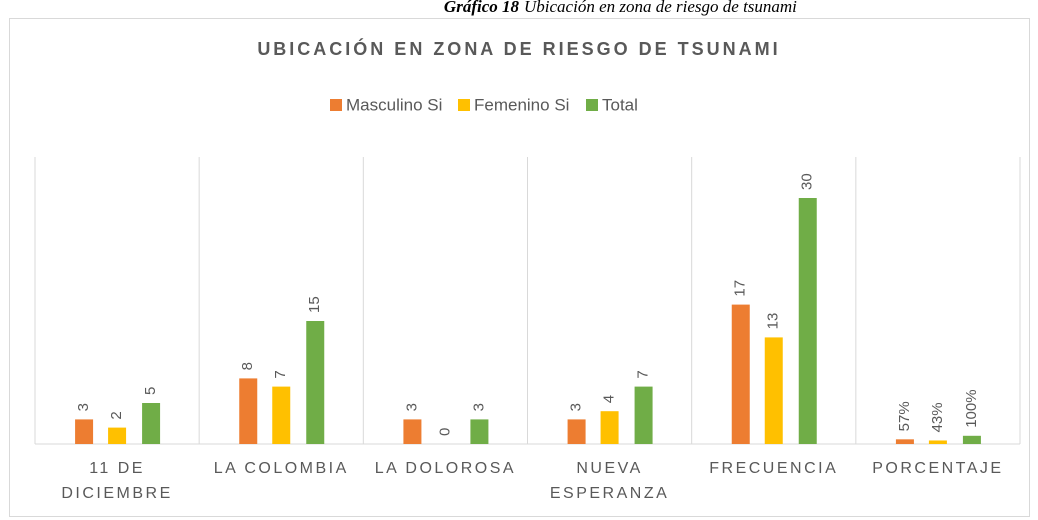  Describe the element at coordinates (444, 432) in the screenshot. I see `value-label: 0` at that location.